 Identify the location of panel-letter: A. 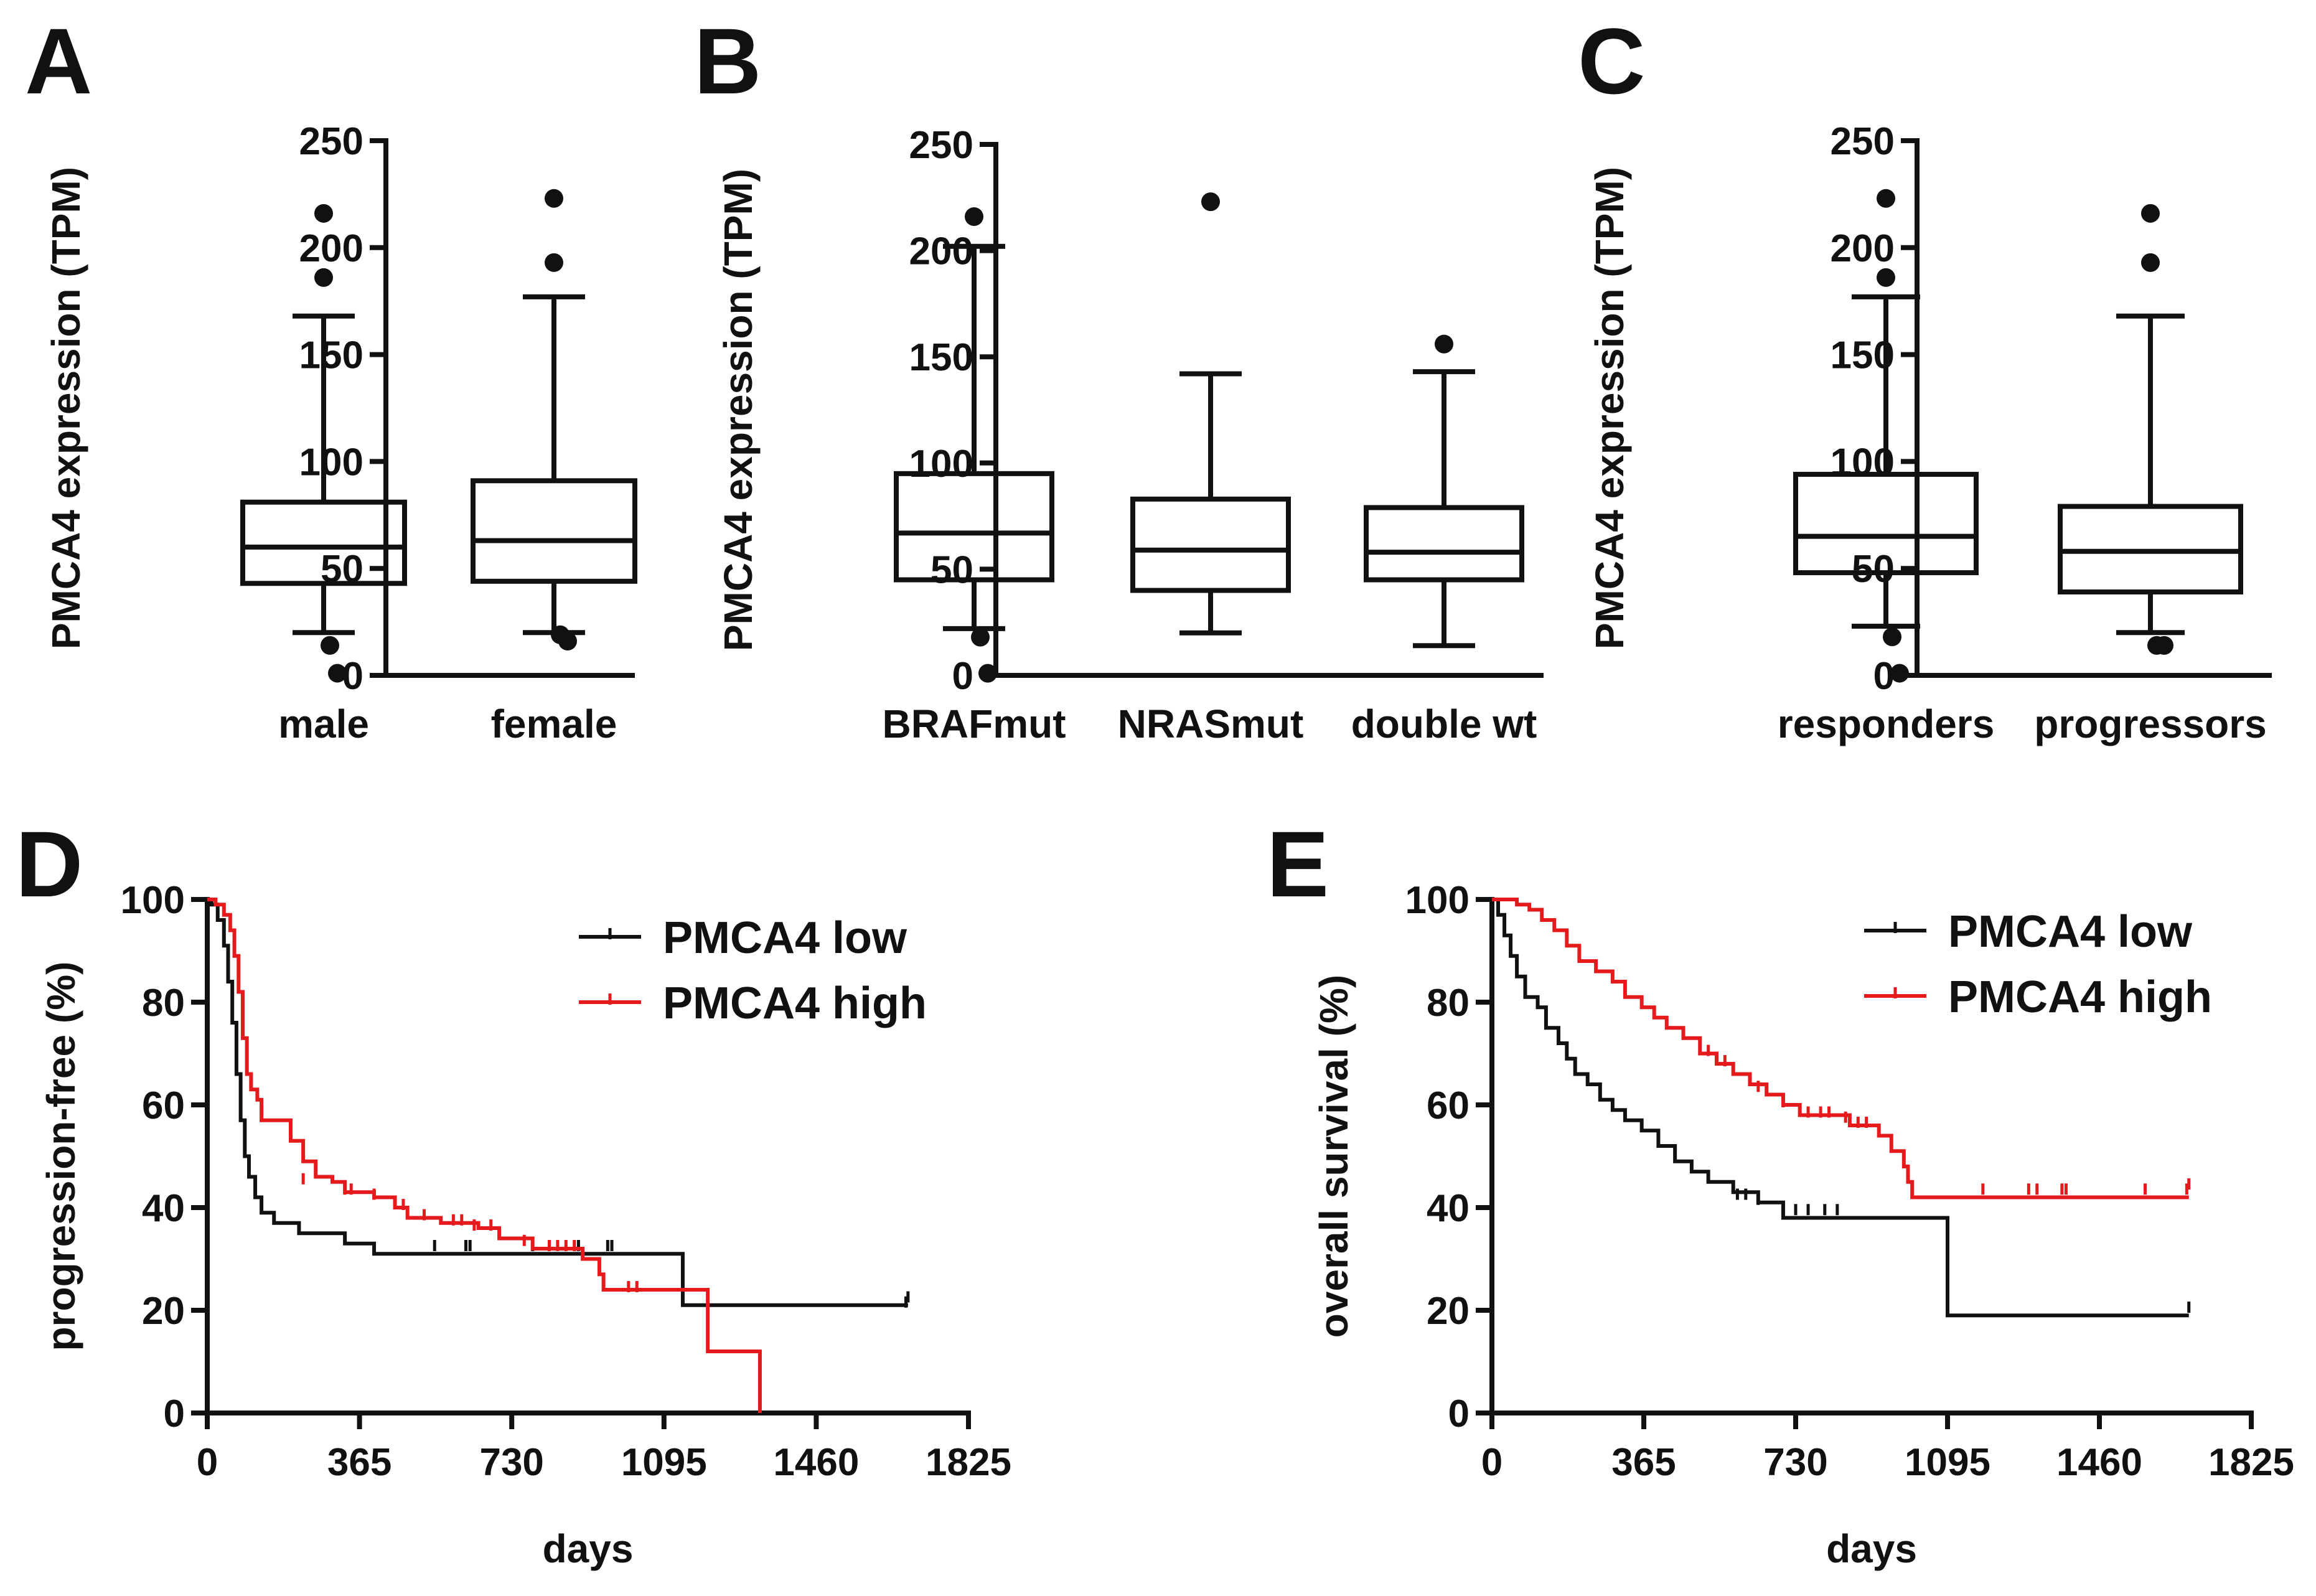
(58, 61).